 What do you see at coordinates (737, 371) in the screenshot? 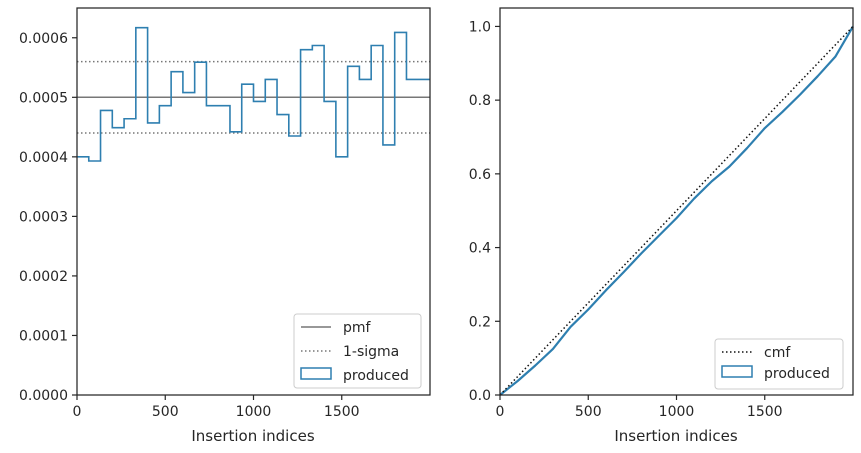
I see `legend-produced-swatch-right` at bounding box center [737, 371].